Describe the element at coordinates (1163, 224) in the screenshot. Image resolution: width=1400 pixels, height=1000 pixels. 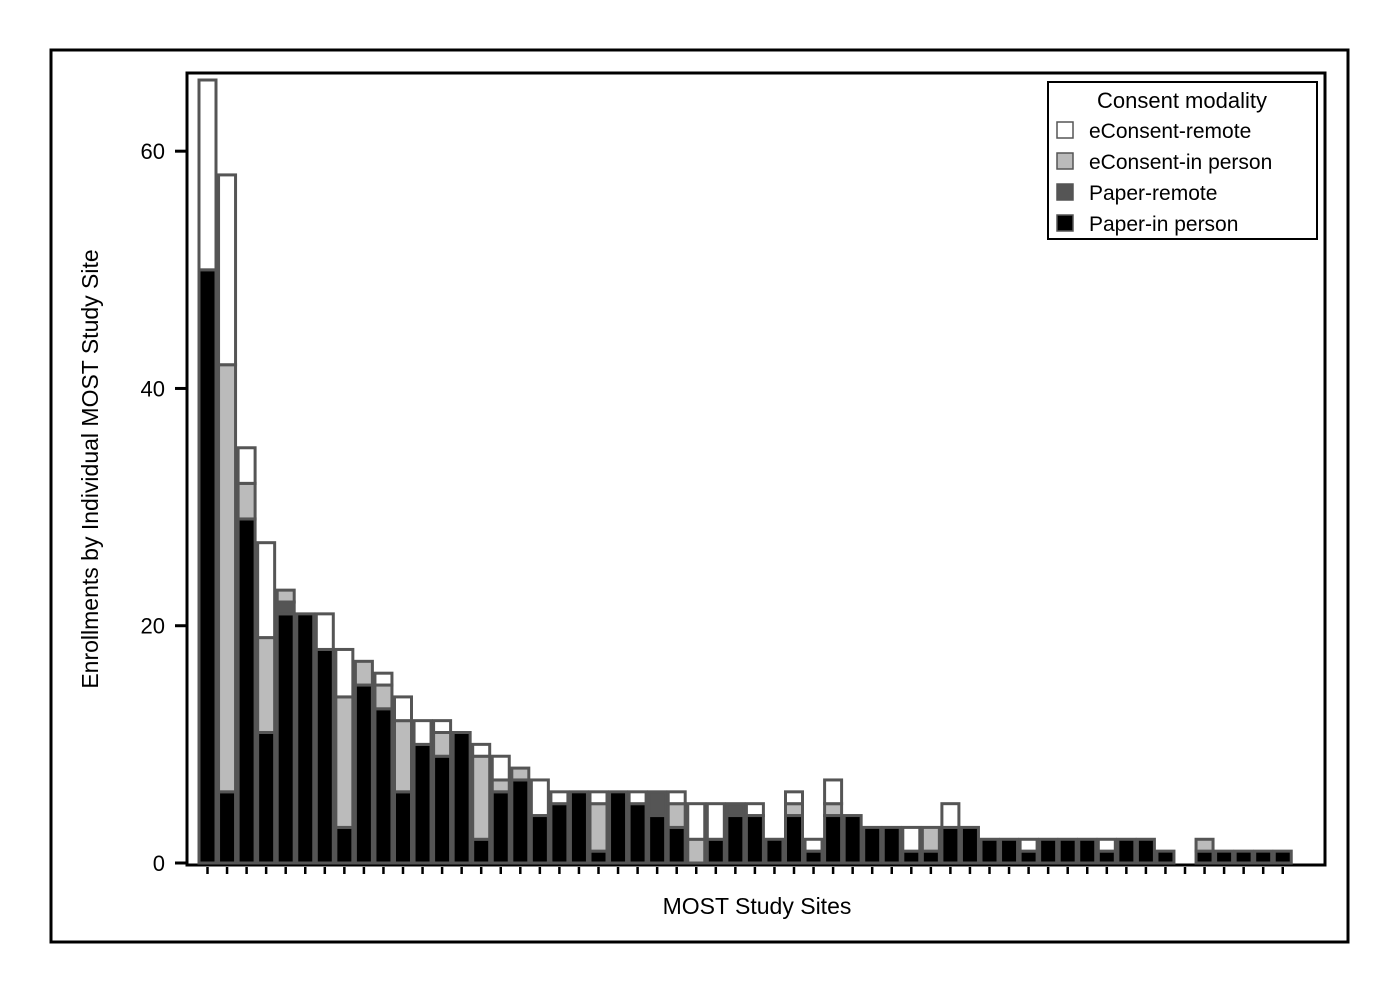
I see `legend-label: Paper-in person` at that location.